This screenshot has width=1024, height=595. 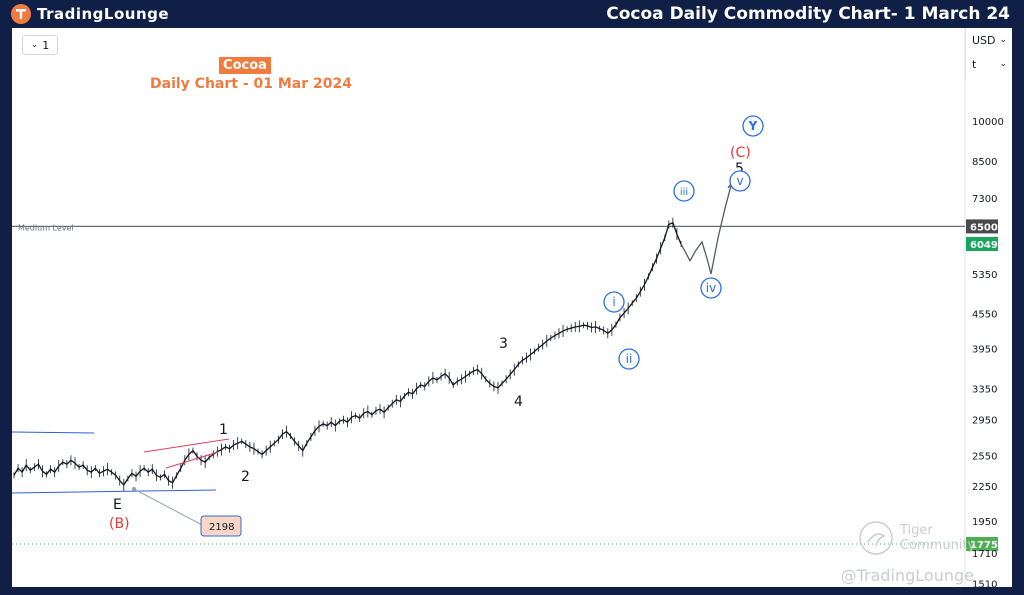 I want to click on price-tag-label: 6500, so click(x=984, y=227).